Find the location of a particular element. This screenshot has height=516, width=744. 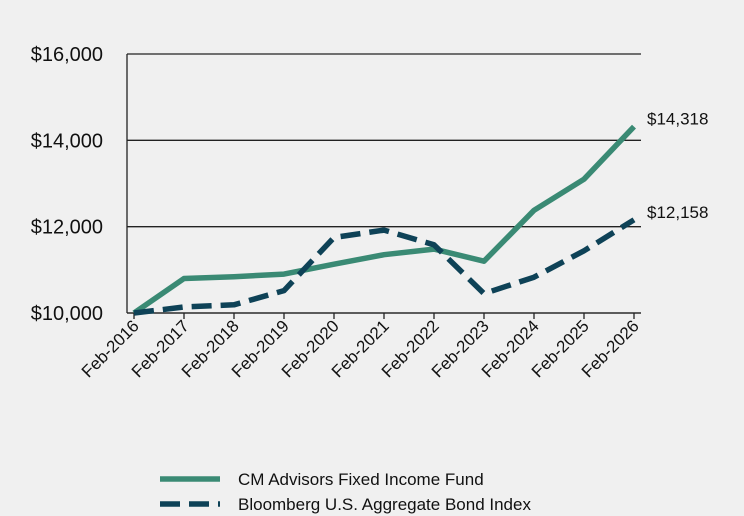

legend-label-2: Bloomberg U.S. Aggregate Bond Index is located at coordinates (384, 504).